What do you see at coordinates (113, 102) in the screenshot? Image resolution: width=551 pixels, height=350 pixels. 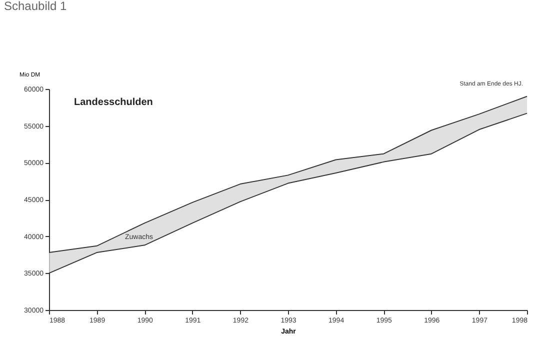 I see `annotation: Landesschulden` at bounding box center [113, 102].